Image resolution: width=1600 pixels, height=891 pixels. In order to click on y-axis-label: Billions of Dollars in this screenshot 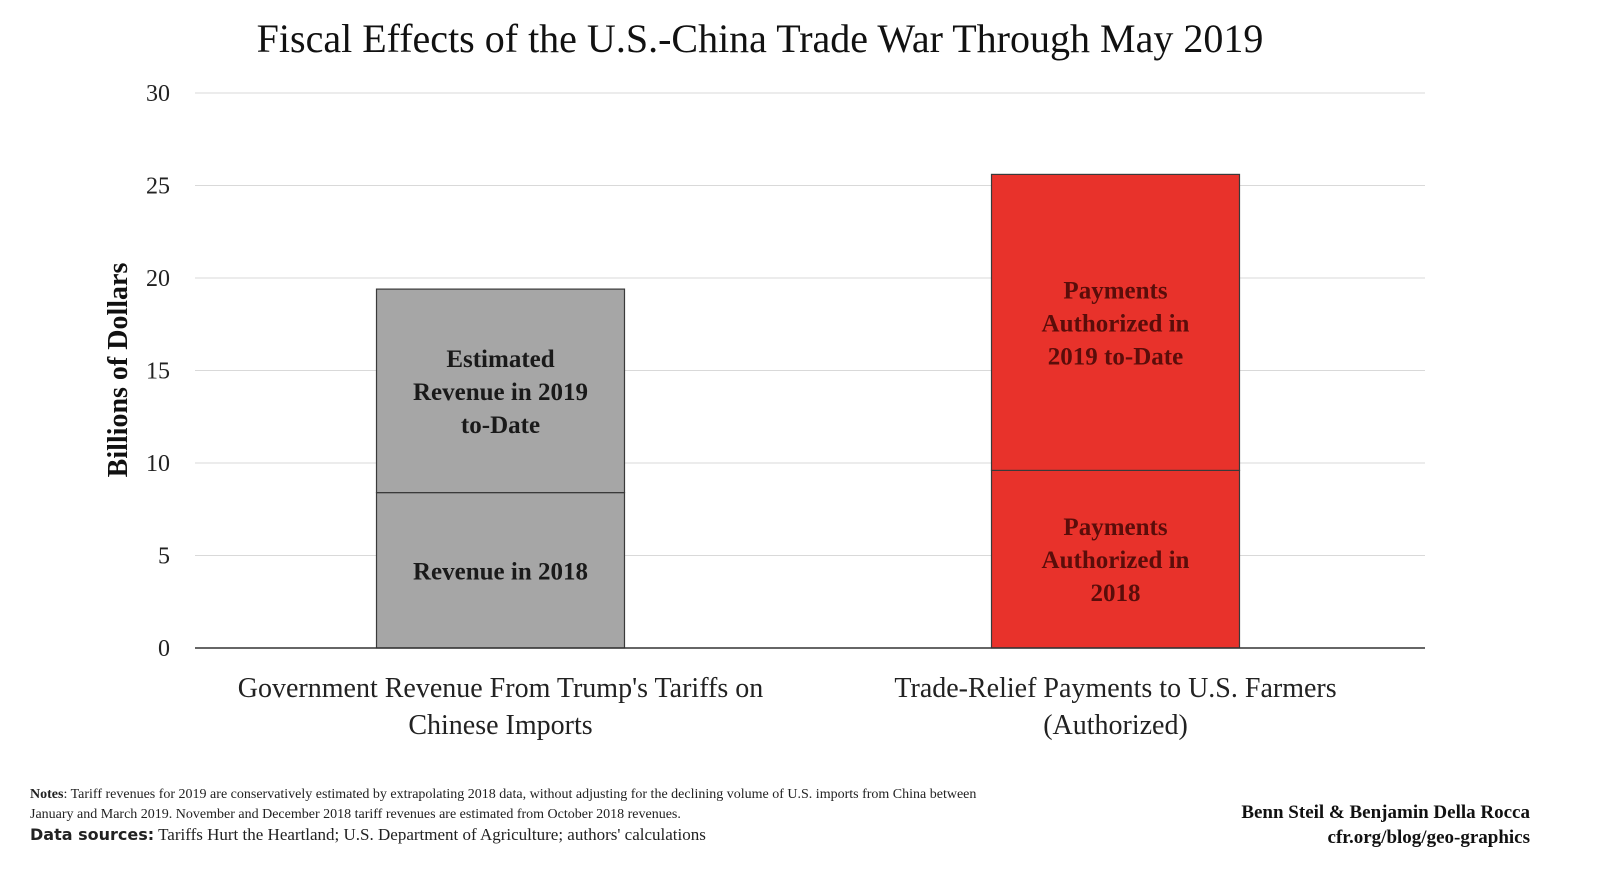, I will do `click(118, 370)`.